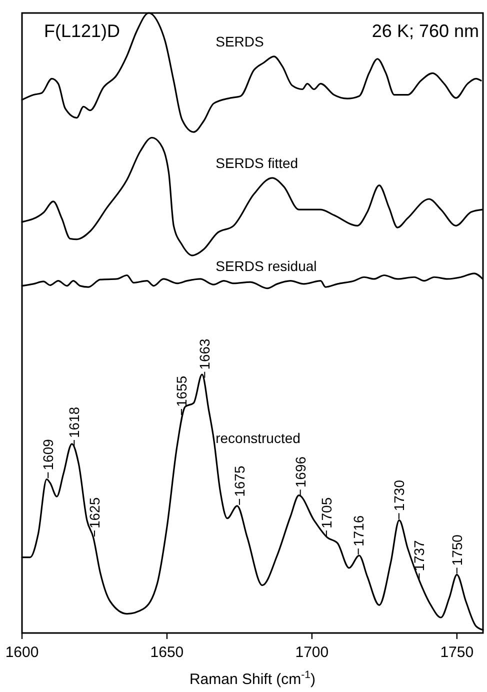  I want to click on annotation: 1618, so click(74, 422).